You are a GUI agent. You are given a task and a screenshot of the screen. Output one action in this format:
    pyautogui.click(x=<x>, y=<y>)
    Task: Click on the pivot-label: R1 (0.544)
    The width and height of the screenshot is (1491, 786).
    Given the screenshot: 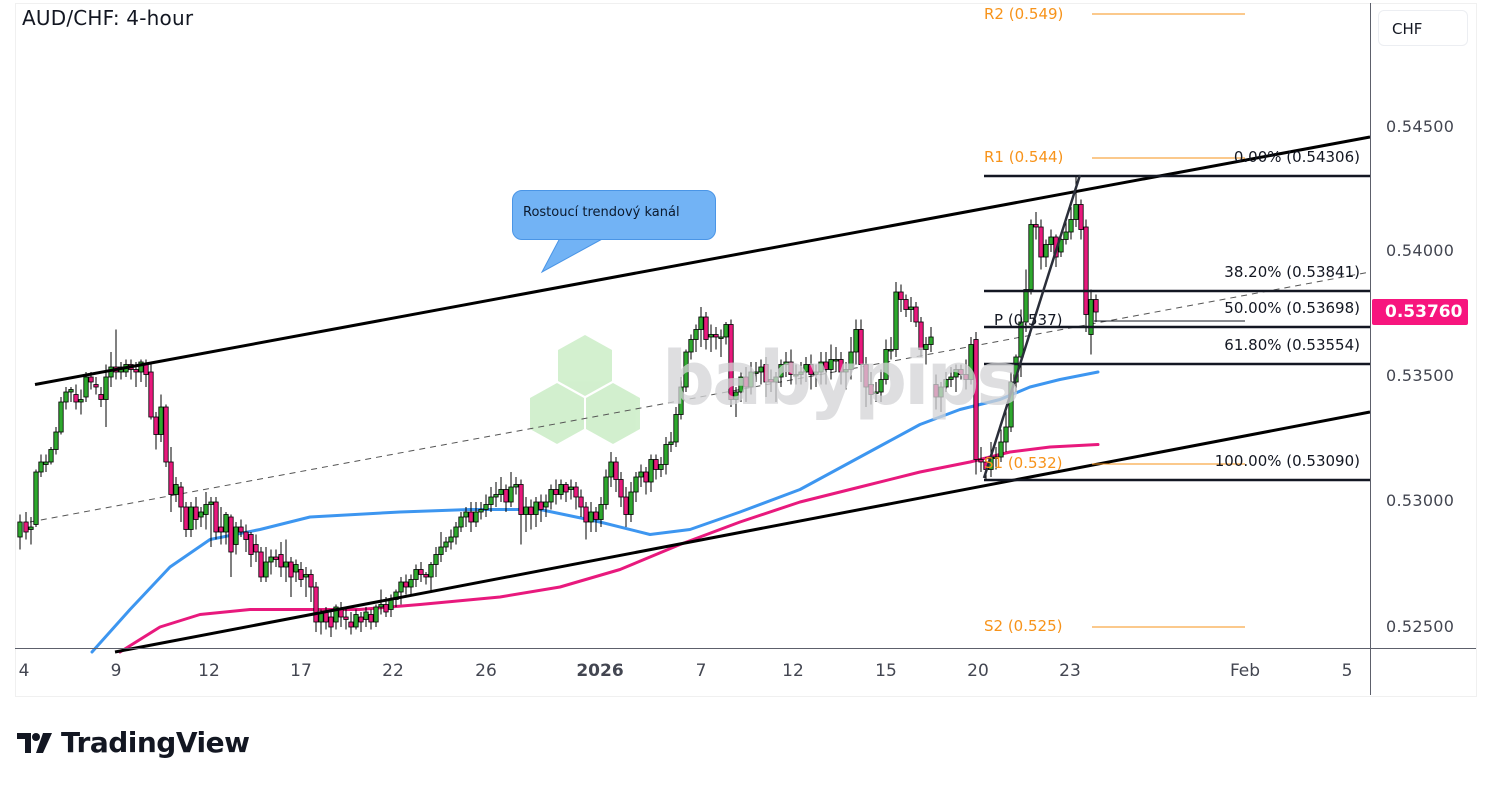 What is the action you would take?
    pyautogui.click(x=1024, y=157)
    